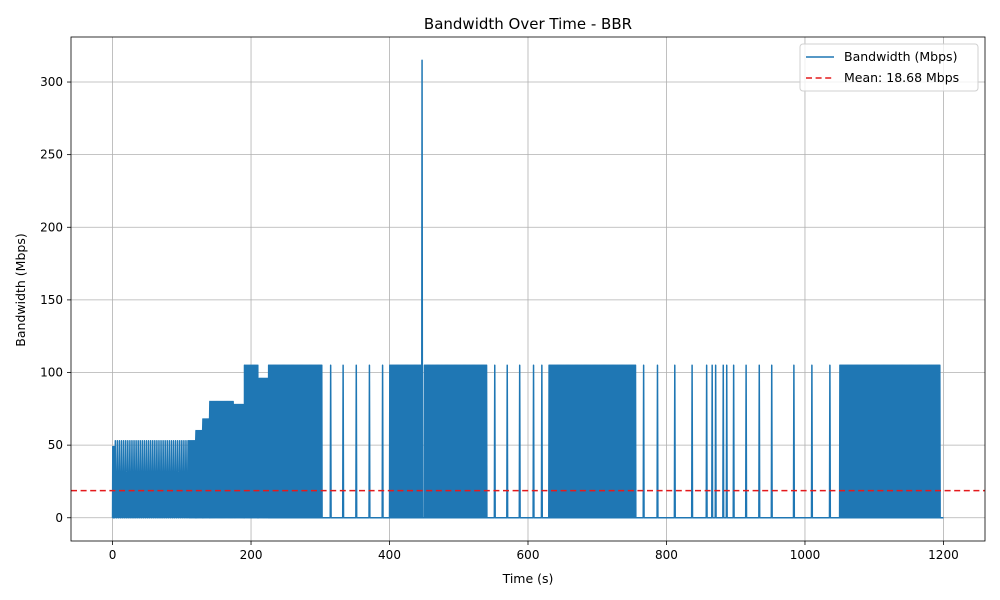 The image size is (1000, 600). Describe the element at coordinates (55, 445) in the screenshot. I see `y-tick-label: 50` at that location.